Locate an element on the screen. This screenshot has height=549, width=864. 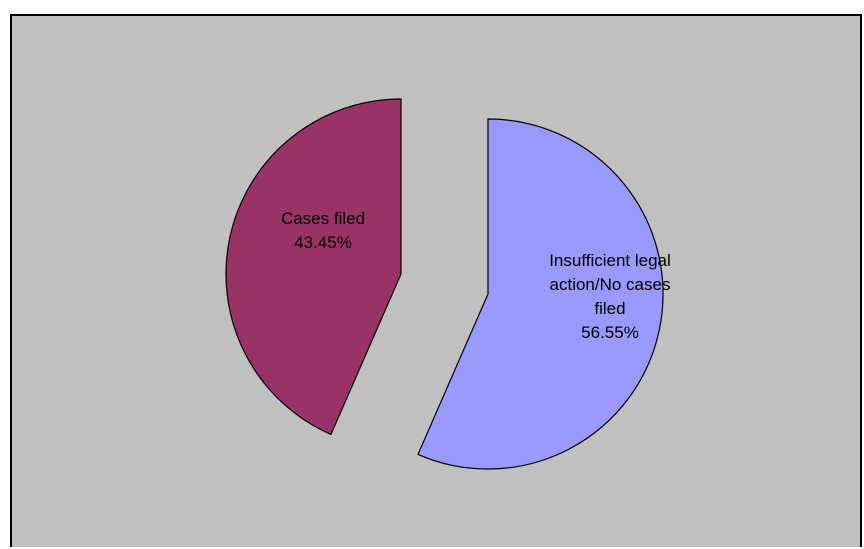
pie-slice-cases-filed is located at coordinates (313, 267).